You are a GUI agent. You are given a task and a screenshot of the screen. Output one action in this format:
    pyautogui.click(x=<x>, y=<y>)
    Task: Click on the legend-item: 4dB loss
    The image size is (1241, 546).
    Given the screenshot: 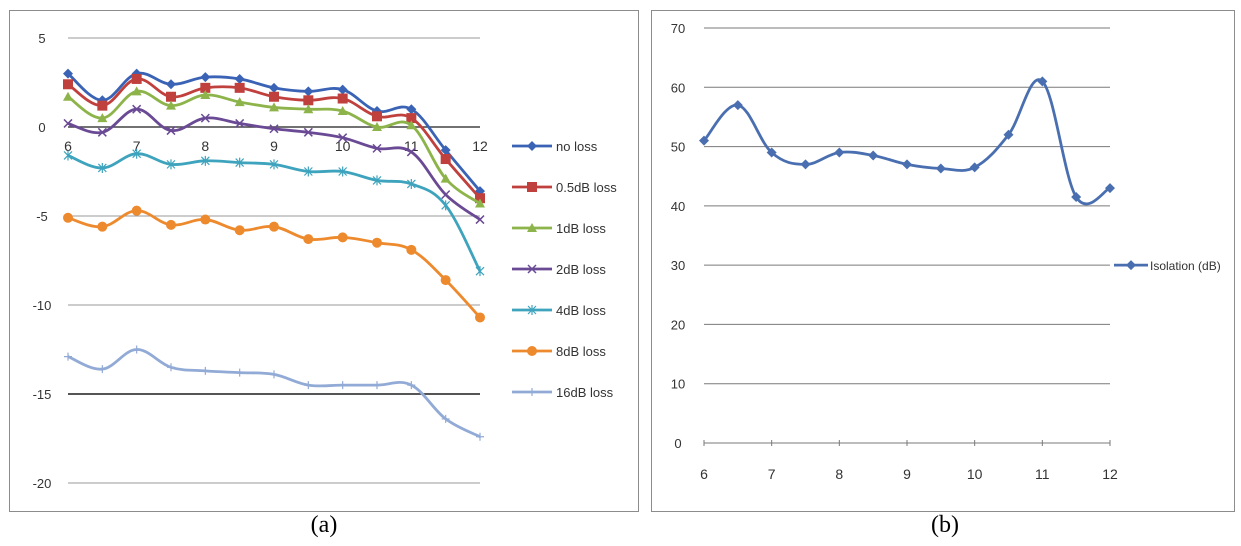 What is the action you would take?
    pyautogui.click(x=559, y=310)
    